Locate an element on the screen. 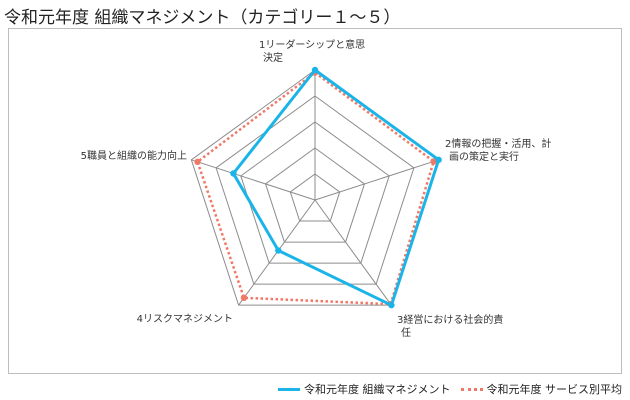 This screenshot has height=400, width=630. legend-item-series-2: 令和元年度 サービス別平均 is located at coordinates (541, 389).